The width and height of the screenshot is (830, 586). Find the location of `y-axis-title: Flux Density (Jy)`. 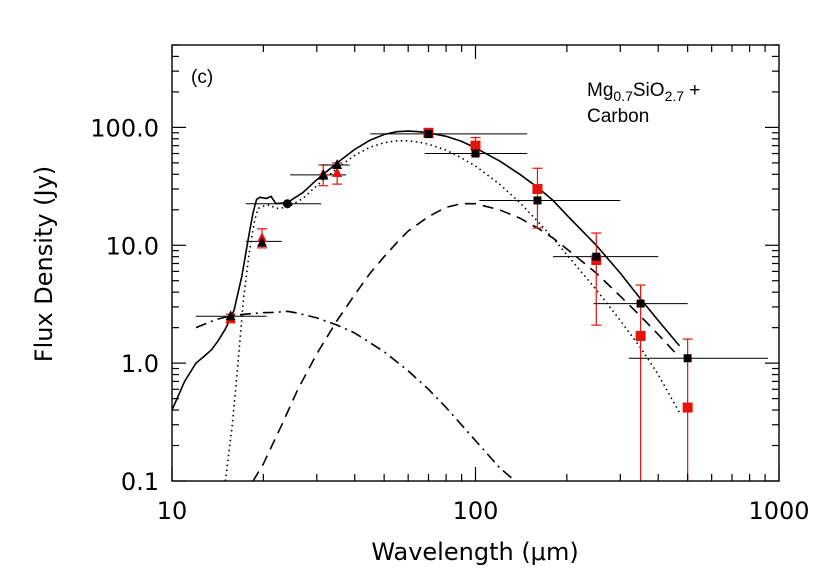

y-axis-title: Flux Density (Jy) is located at coordinates (44, 264).